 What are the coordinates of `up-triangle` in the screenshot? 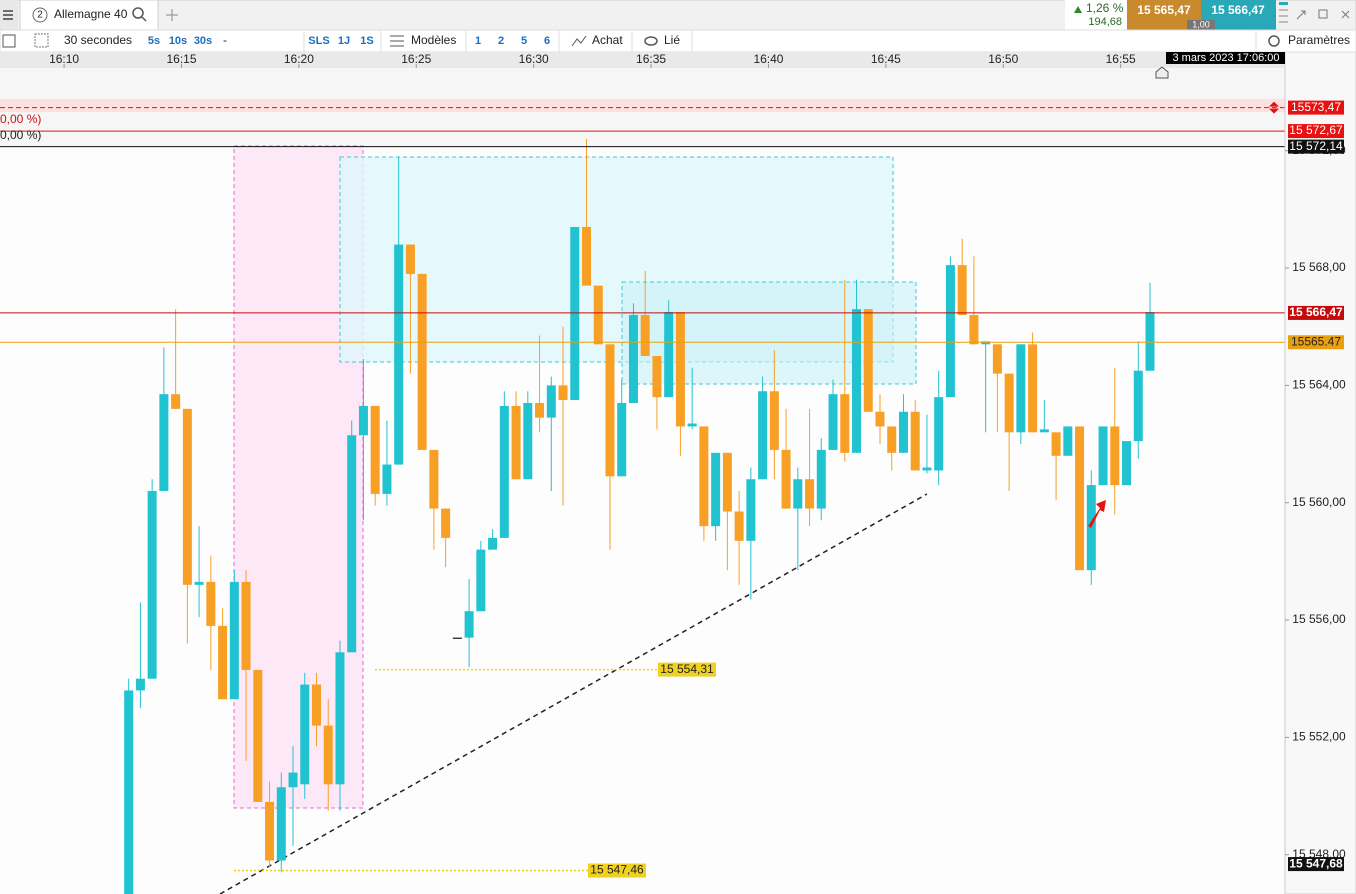 It's located at (1078, 9).